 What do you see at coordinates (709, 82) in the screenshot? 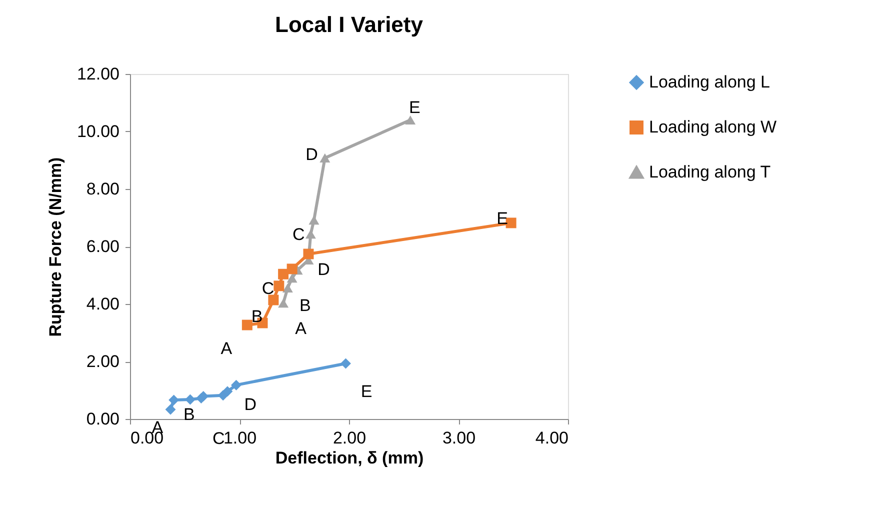
I see `legend-label: Loading along L` at bounding box center [709, 82].